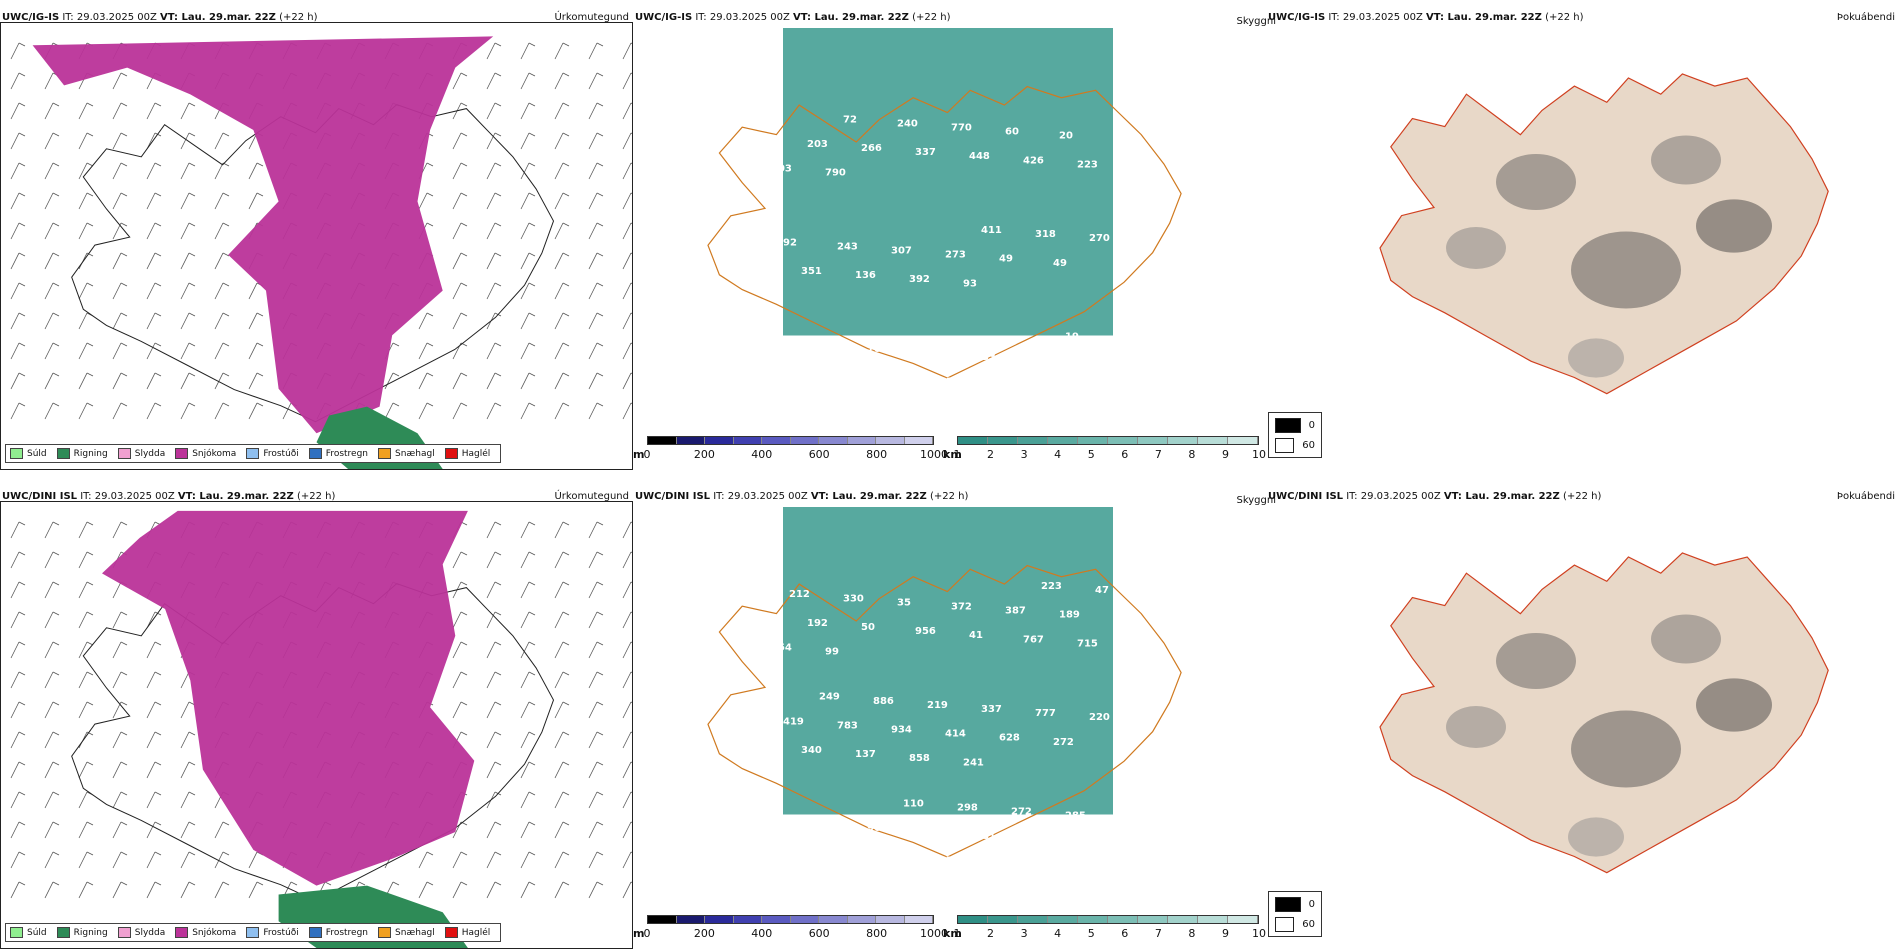  I want to click on cloud-base-label: 241, so click(973, 762).